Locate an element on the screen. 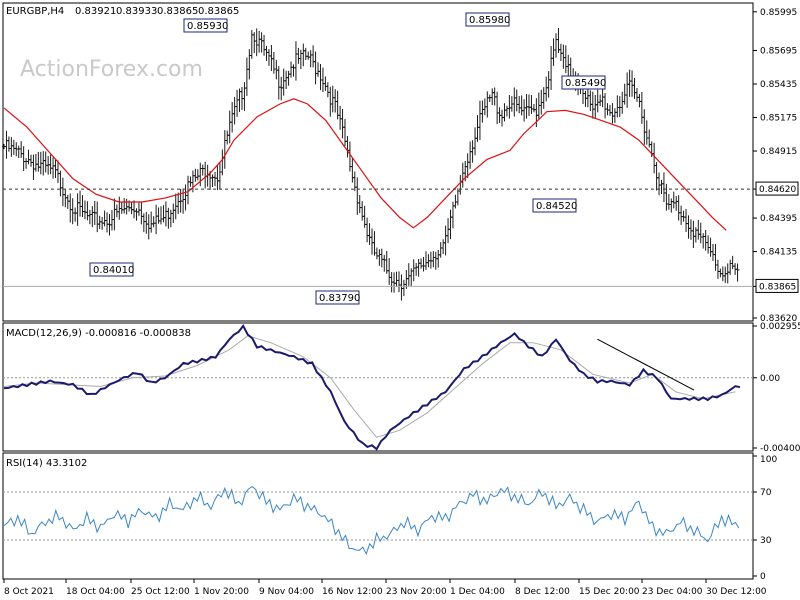  rsi-axis-label: 70 is located at coordinates (766, 493).